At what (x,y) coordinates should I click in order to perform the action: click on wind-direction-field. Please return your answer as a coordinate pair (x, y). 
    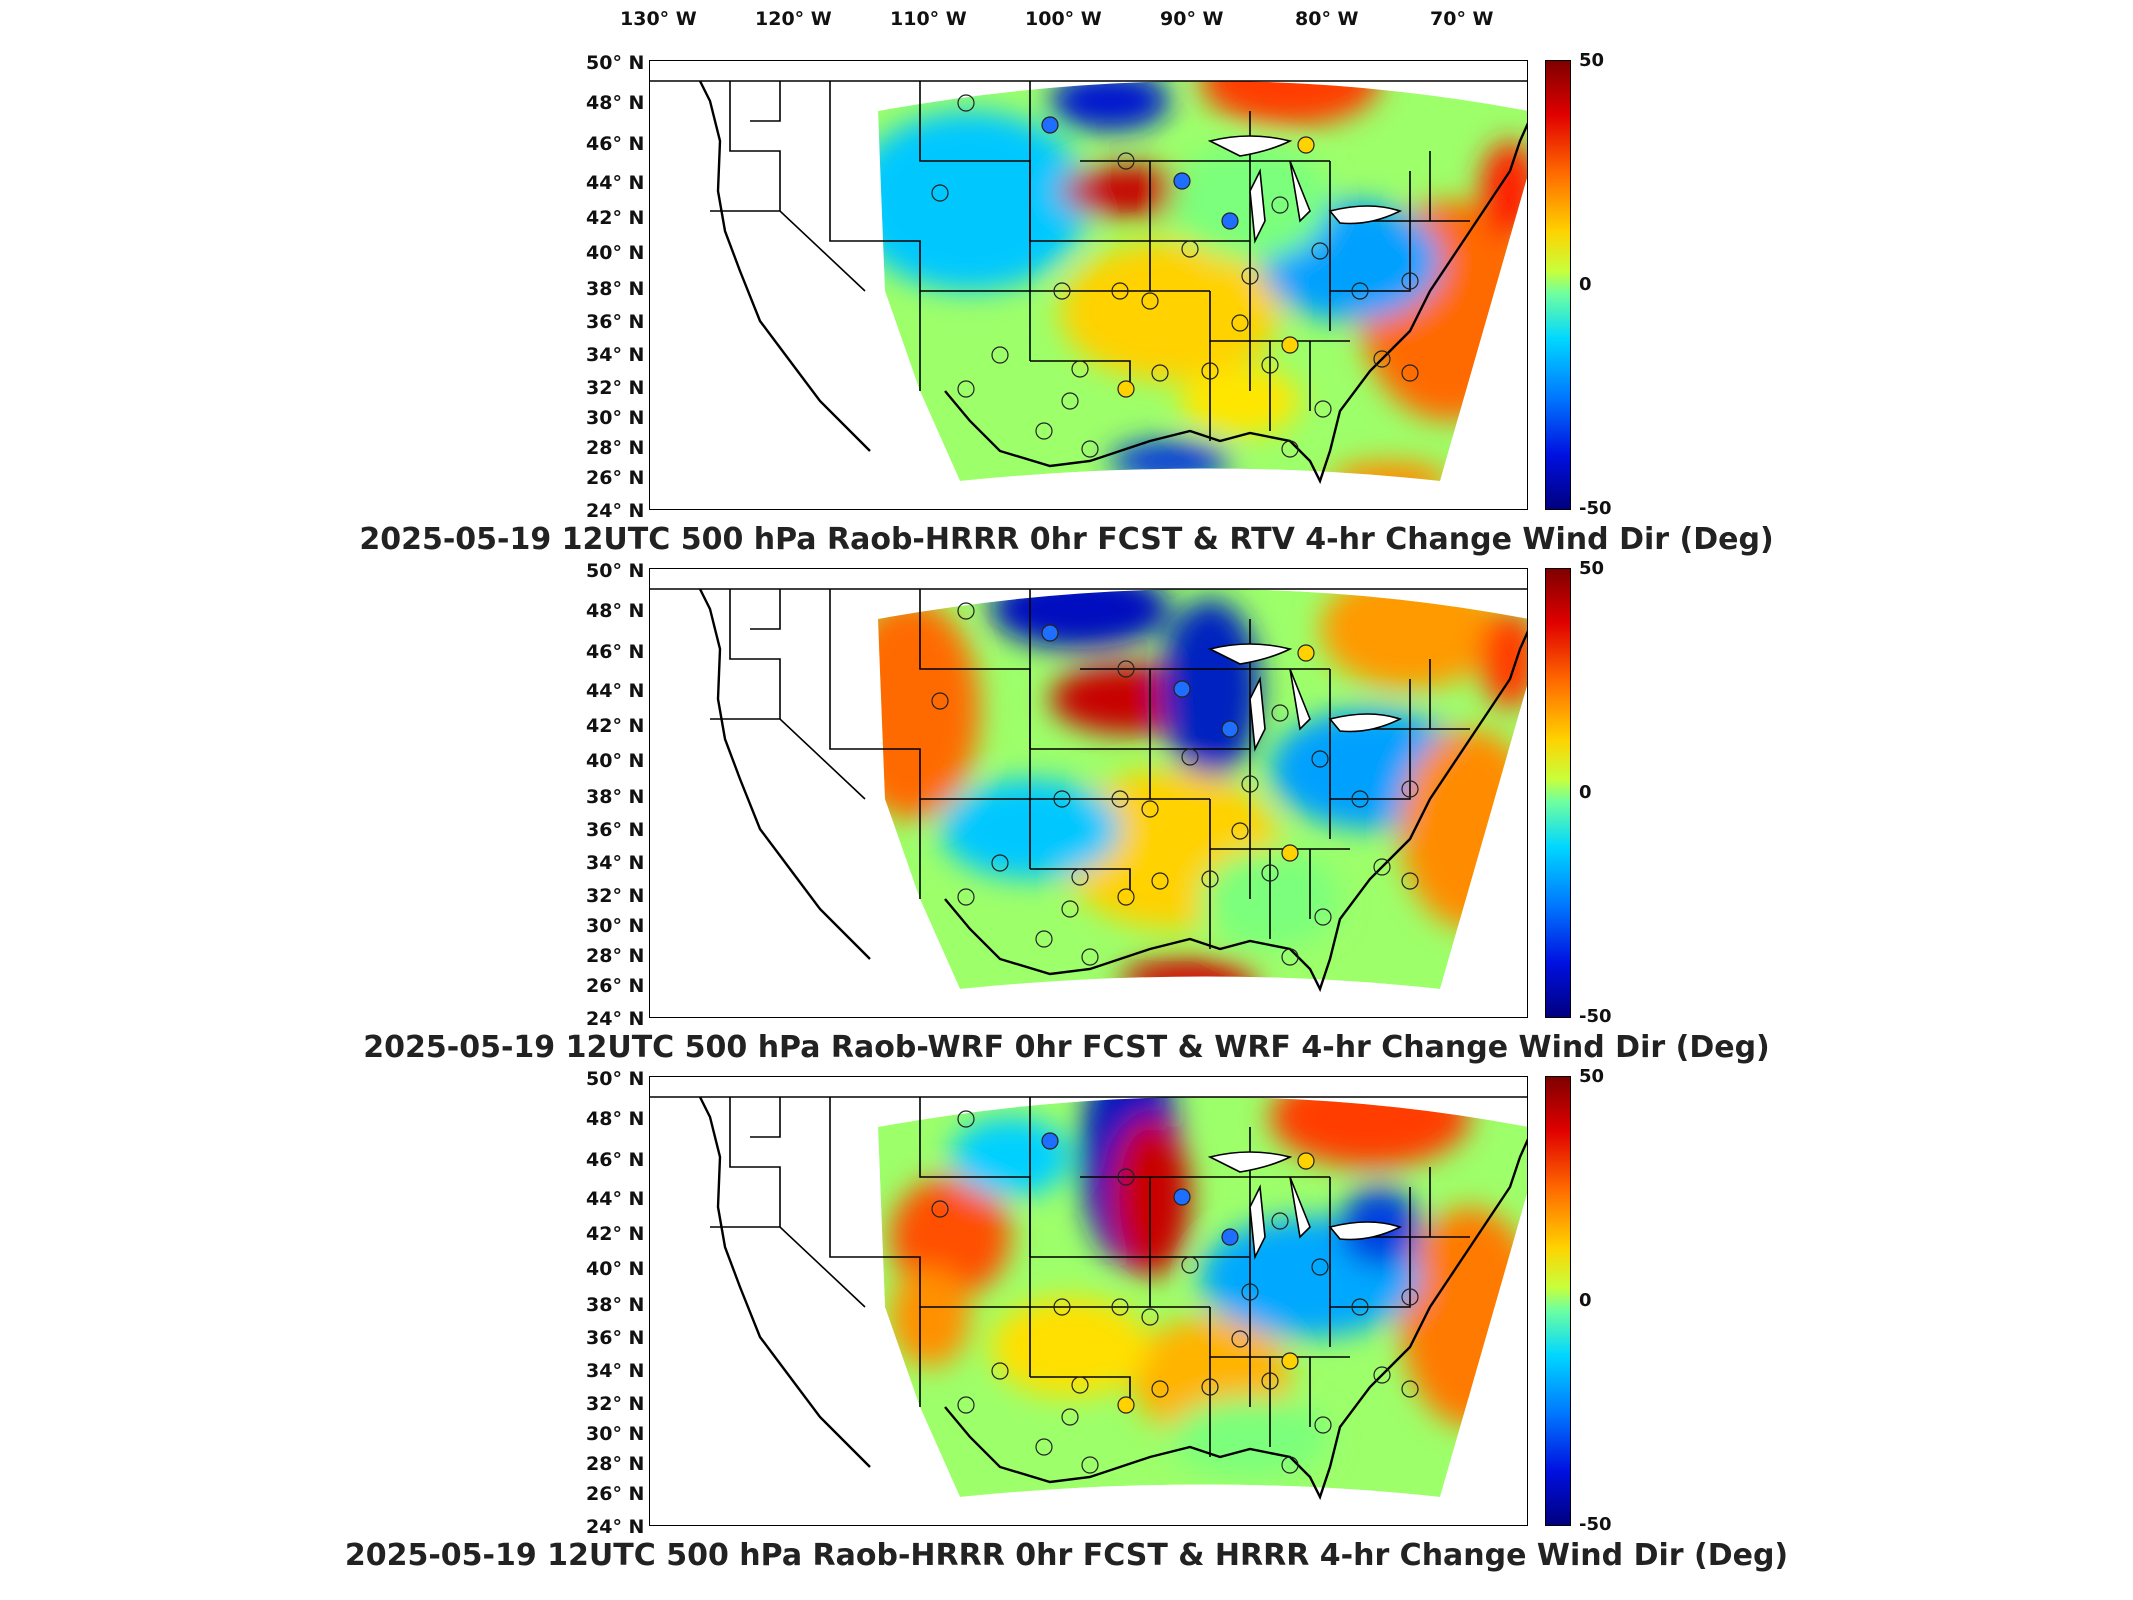
    Looking at the image, I should click on (1202, 1297).